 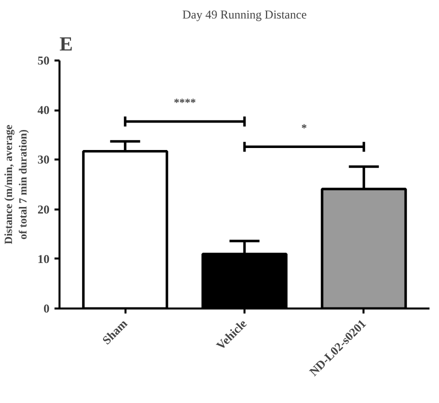 What do you see at coordinates (44, 209) in the screenshot?
I see `y-tick-label: 20` at bounding box center [44, 209].